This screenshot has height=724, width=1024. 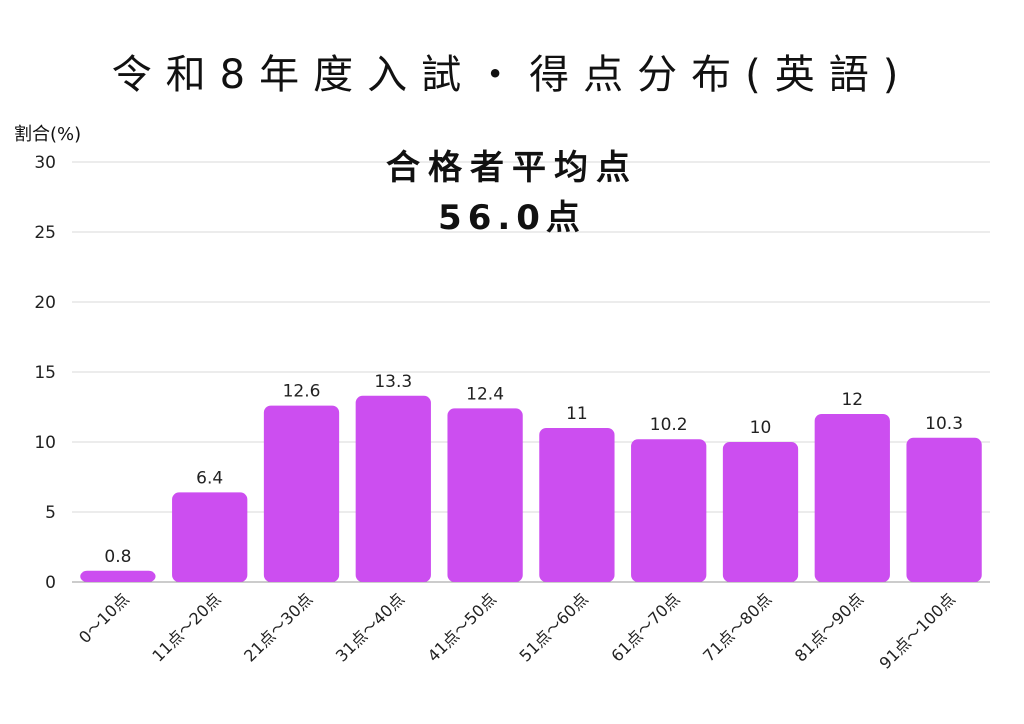 I want to click on x-tick-label: 31点～40点, so click(x=370, y=627).